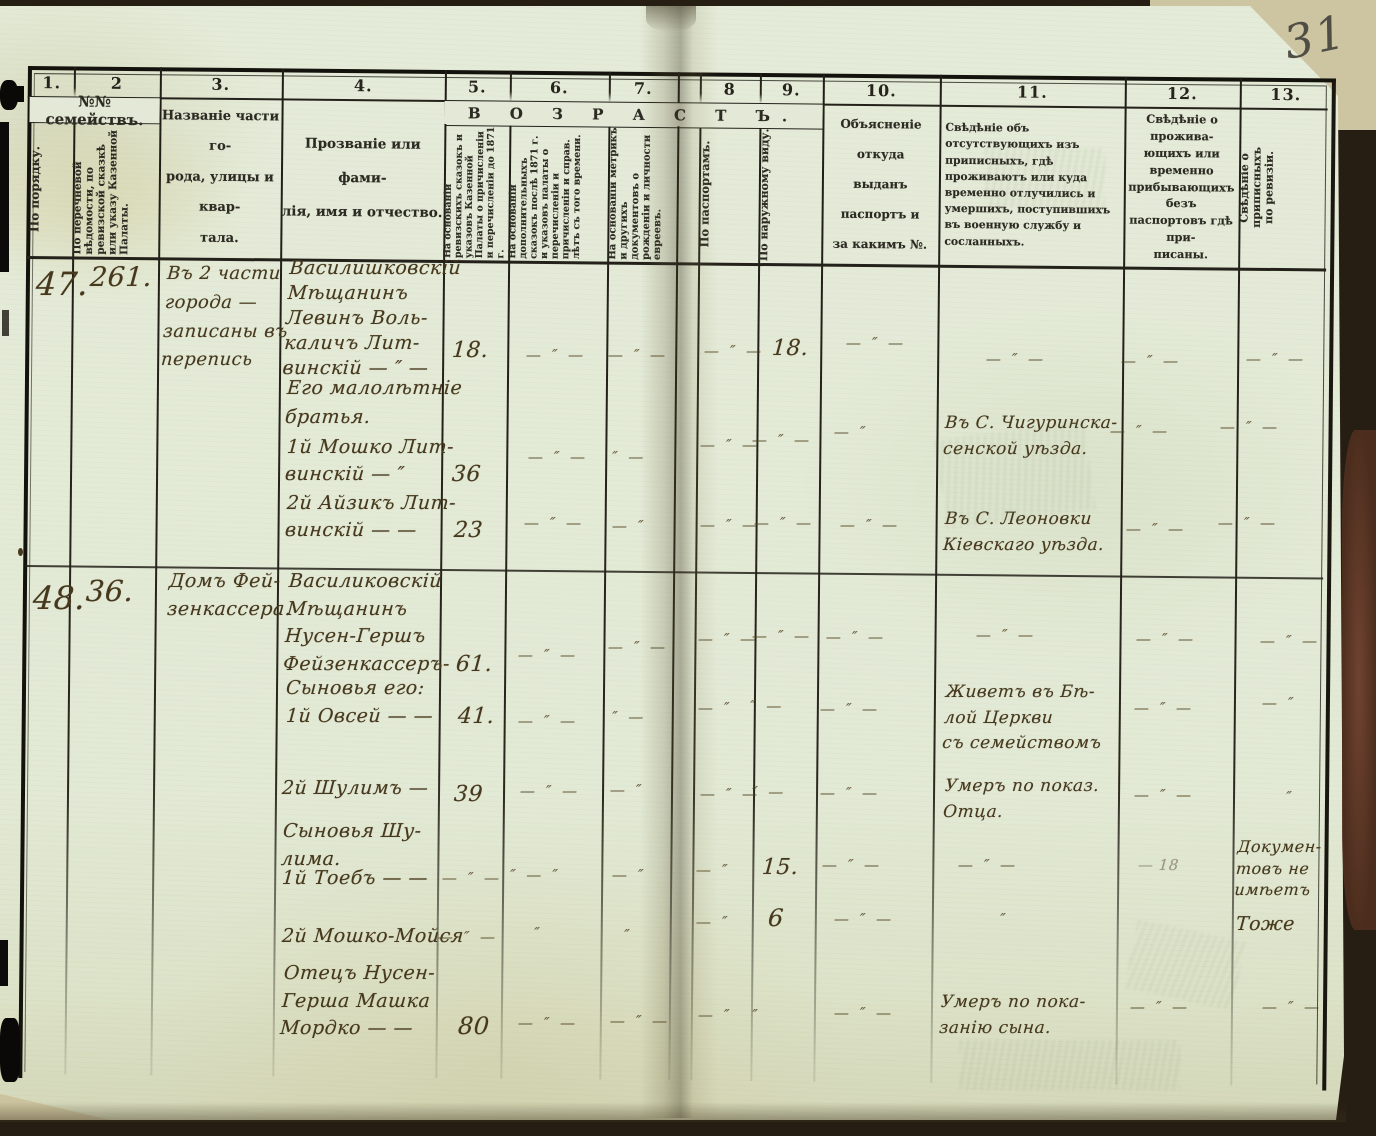  Describe the element at coordinates (474, 1026) in the screenshot. I see `age-by-revision: 80` at that location.